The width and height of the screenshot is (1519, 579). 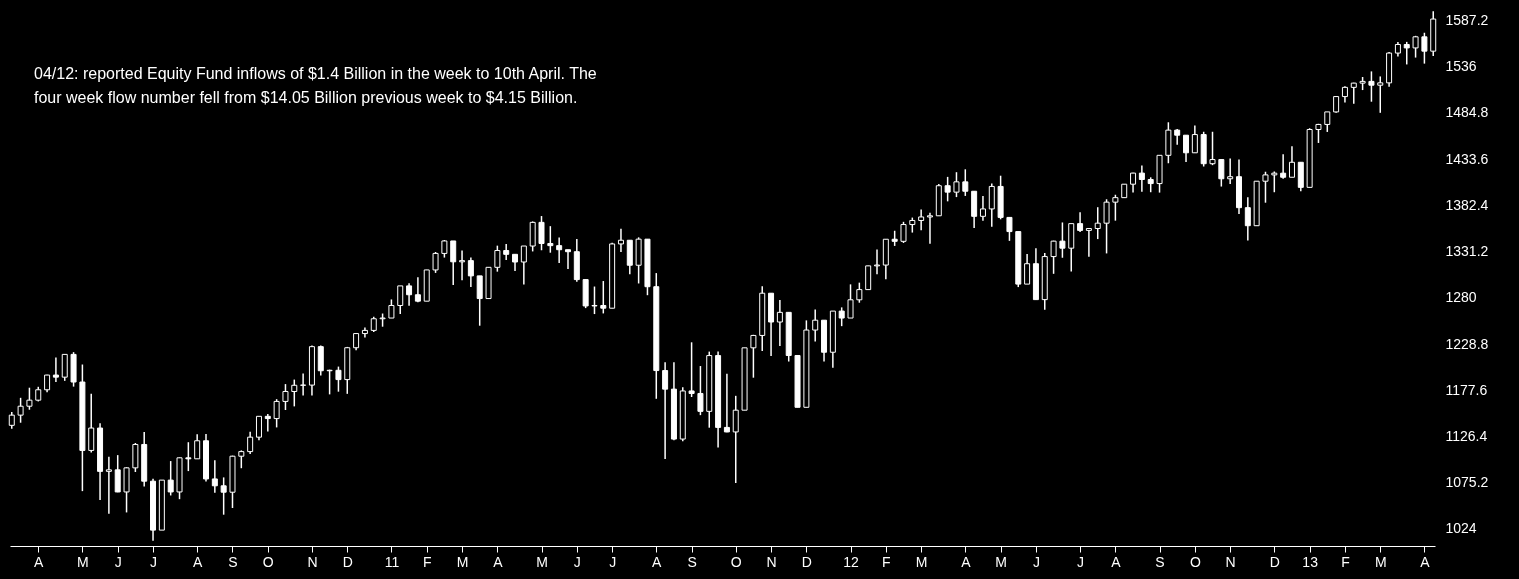 What do you see at coordinates (392, 561) in the screenshot?
I see `x-tick-label: 11` at bounding box center [392, 561].